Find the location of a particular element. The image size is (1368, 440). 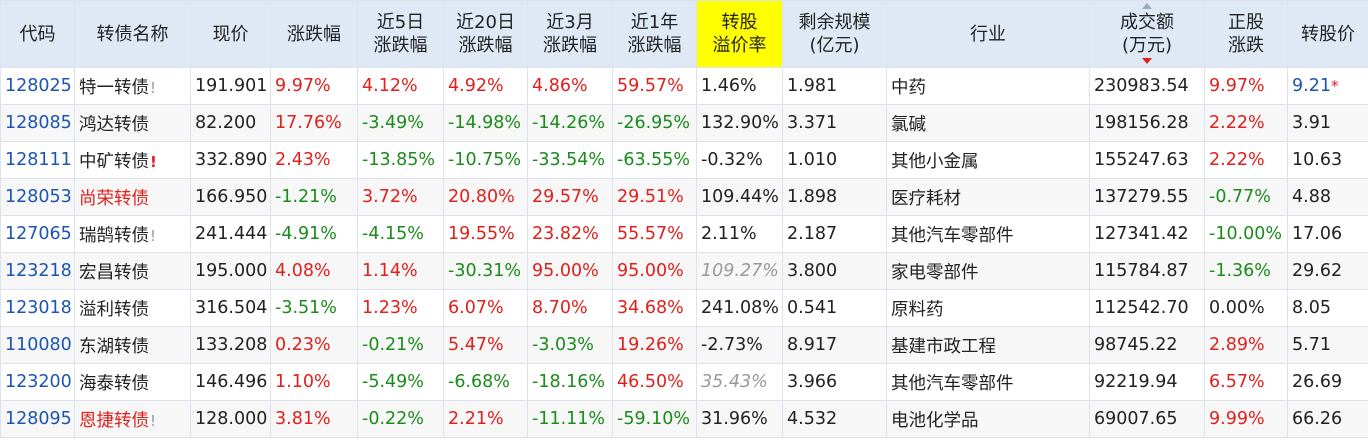

header-volume-label-1: 成交额 is located at coordinates (1147, 22).